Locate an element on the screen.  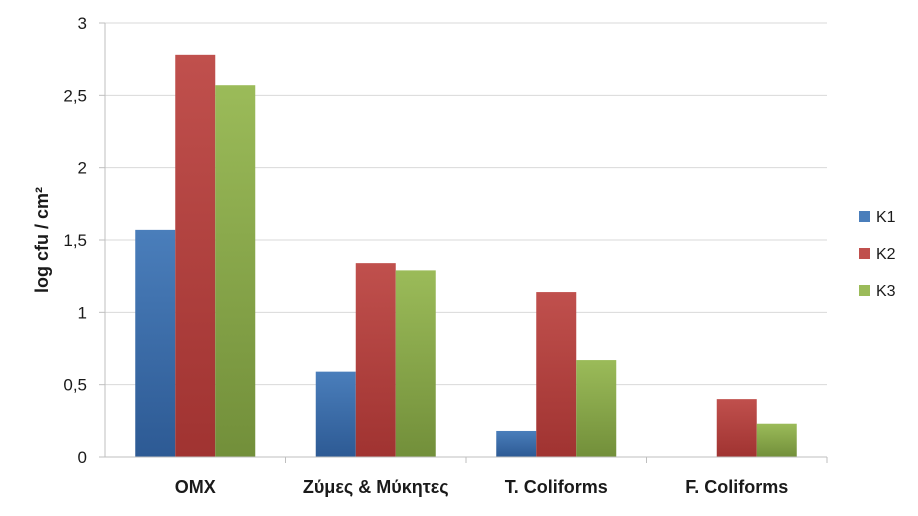
legend: K1 K2 K3 is located at coordinates (877, 254).